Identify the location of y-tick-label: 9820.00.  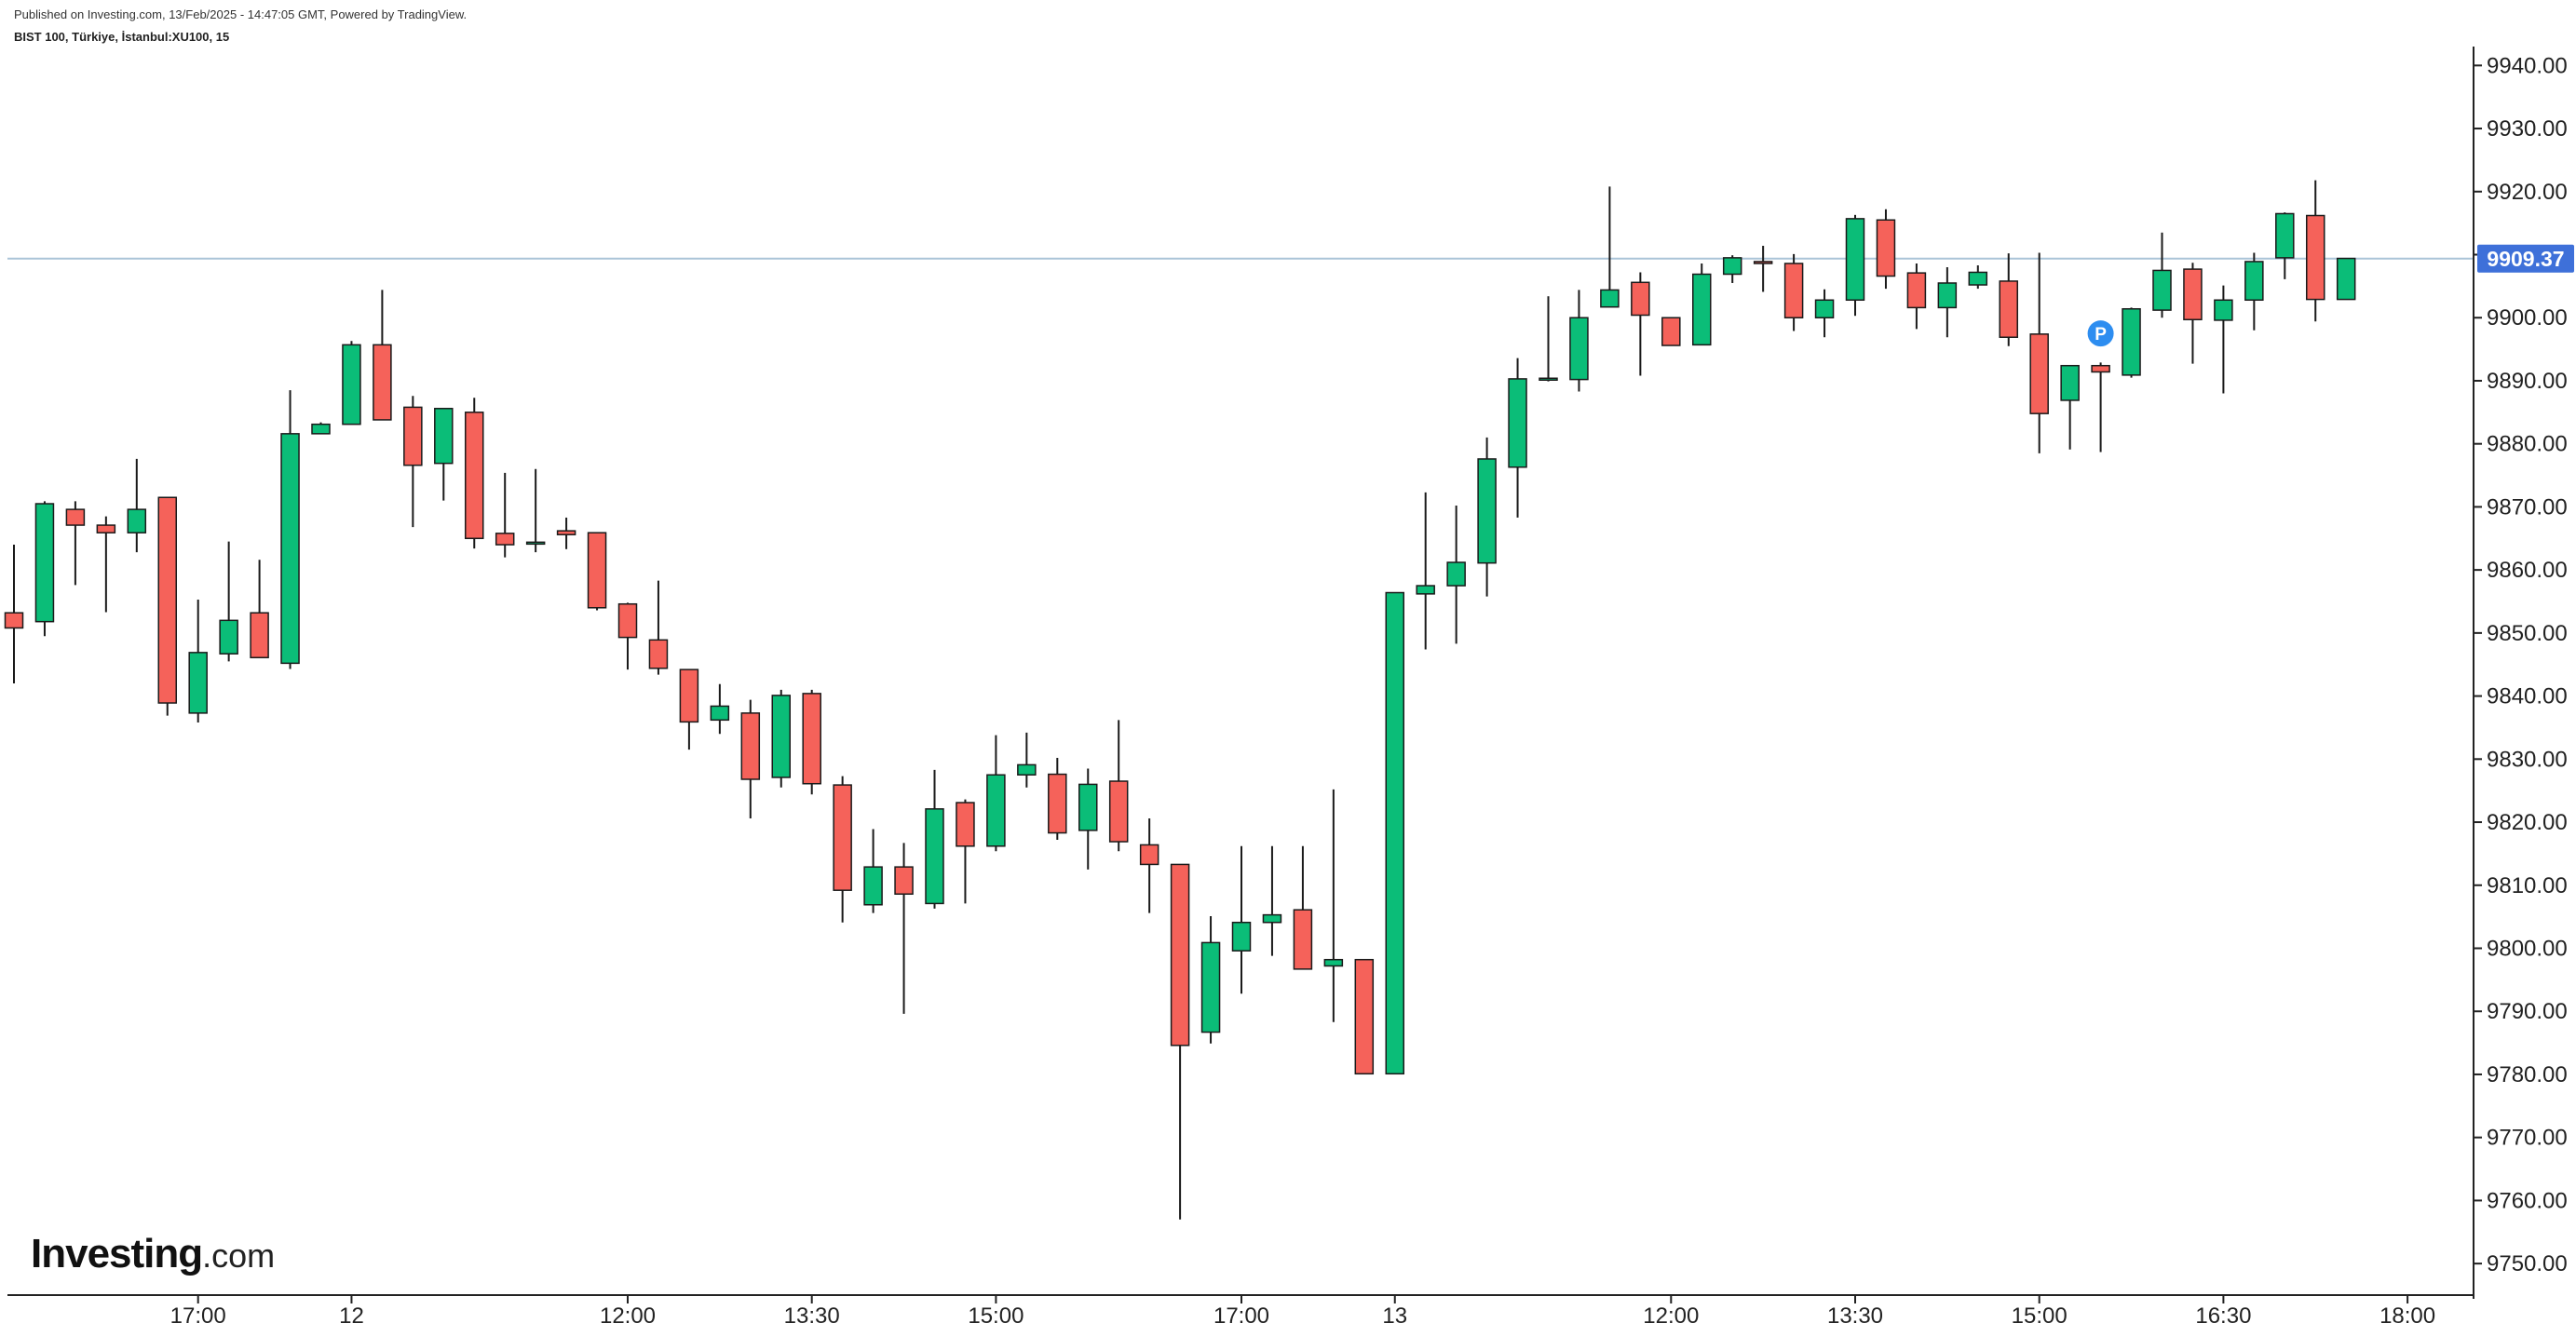
(2527, 823).